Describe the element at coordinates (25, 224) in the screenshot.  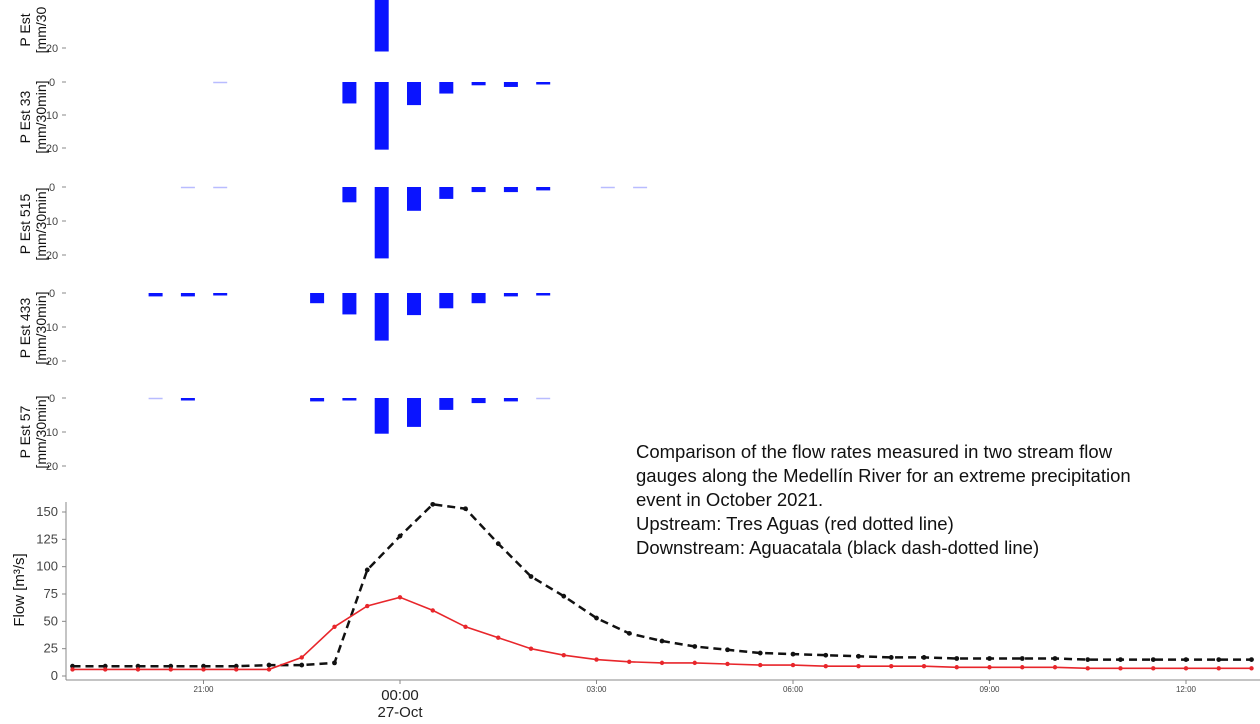
I see `ylabel-line-1: P Est 515` at that location.